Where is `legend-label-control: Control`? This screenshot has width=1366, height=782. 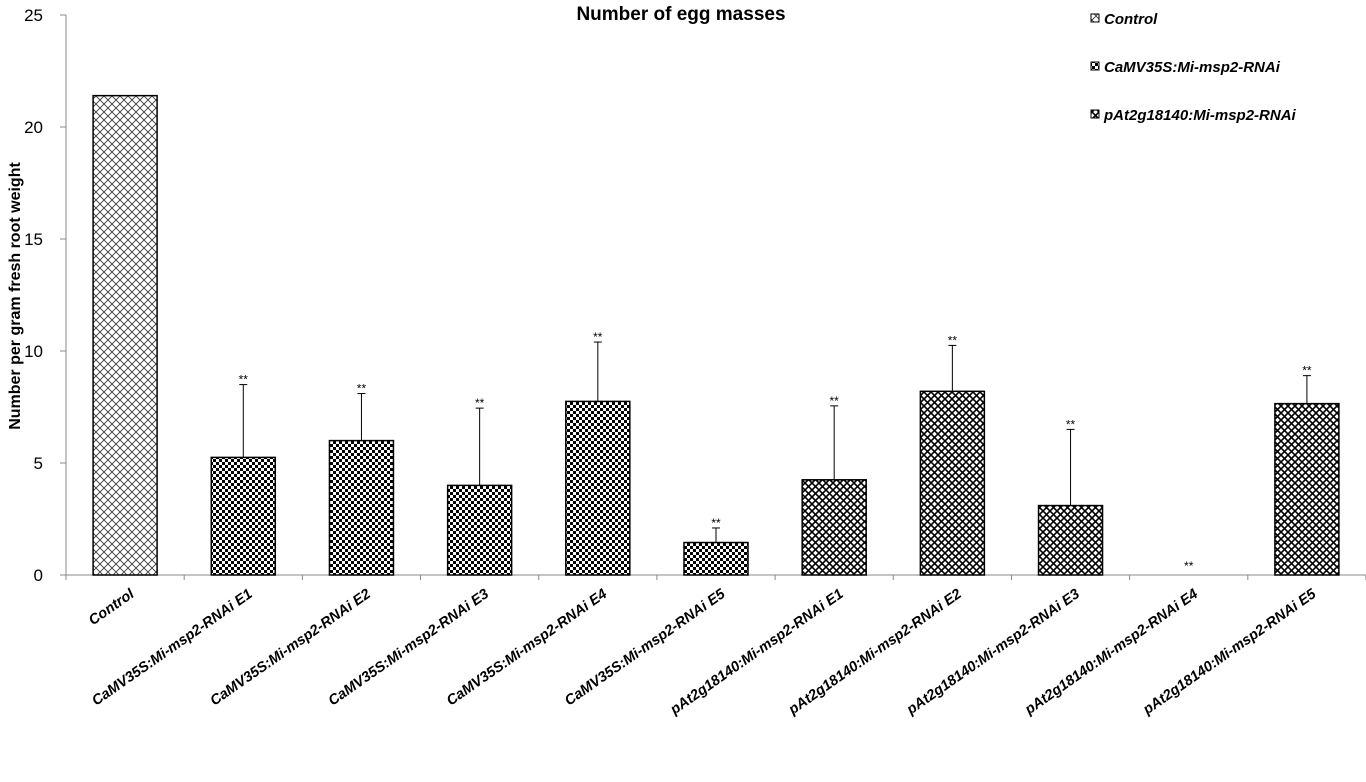
legend-label-control: Control is located at coordinates (1131, 19).